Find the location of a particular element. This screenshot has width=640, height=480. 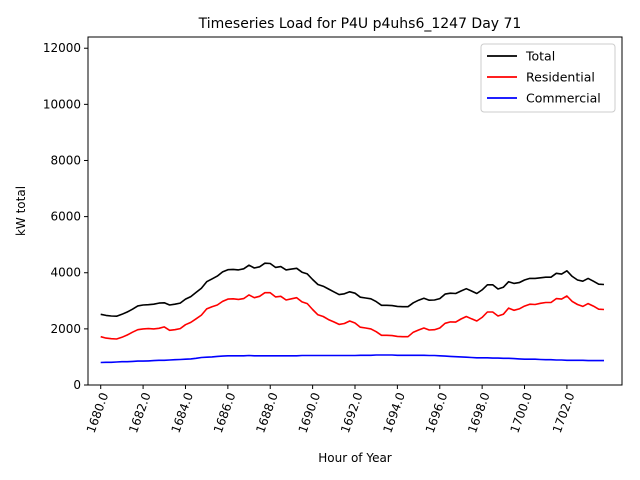

y-tick-label: 12000 is located at coordinates (62, 48).